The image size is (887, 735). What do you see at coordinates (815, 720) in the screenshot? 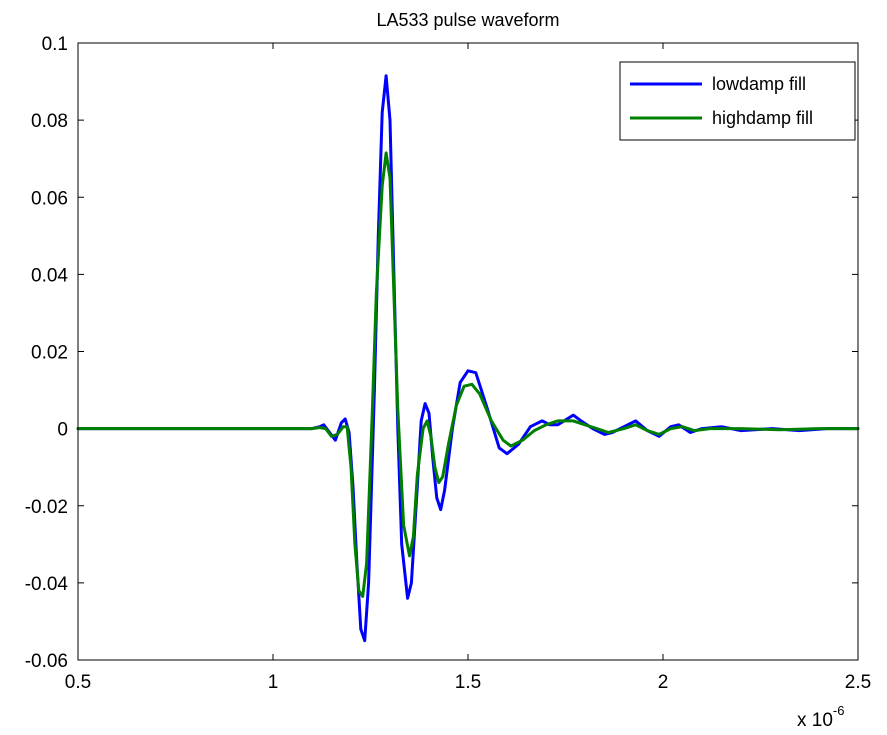
I see `x-exponent-base: x 10` at bounding box center [815, 720].